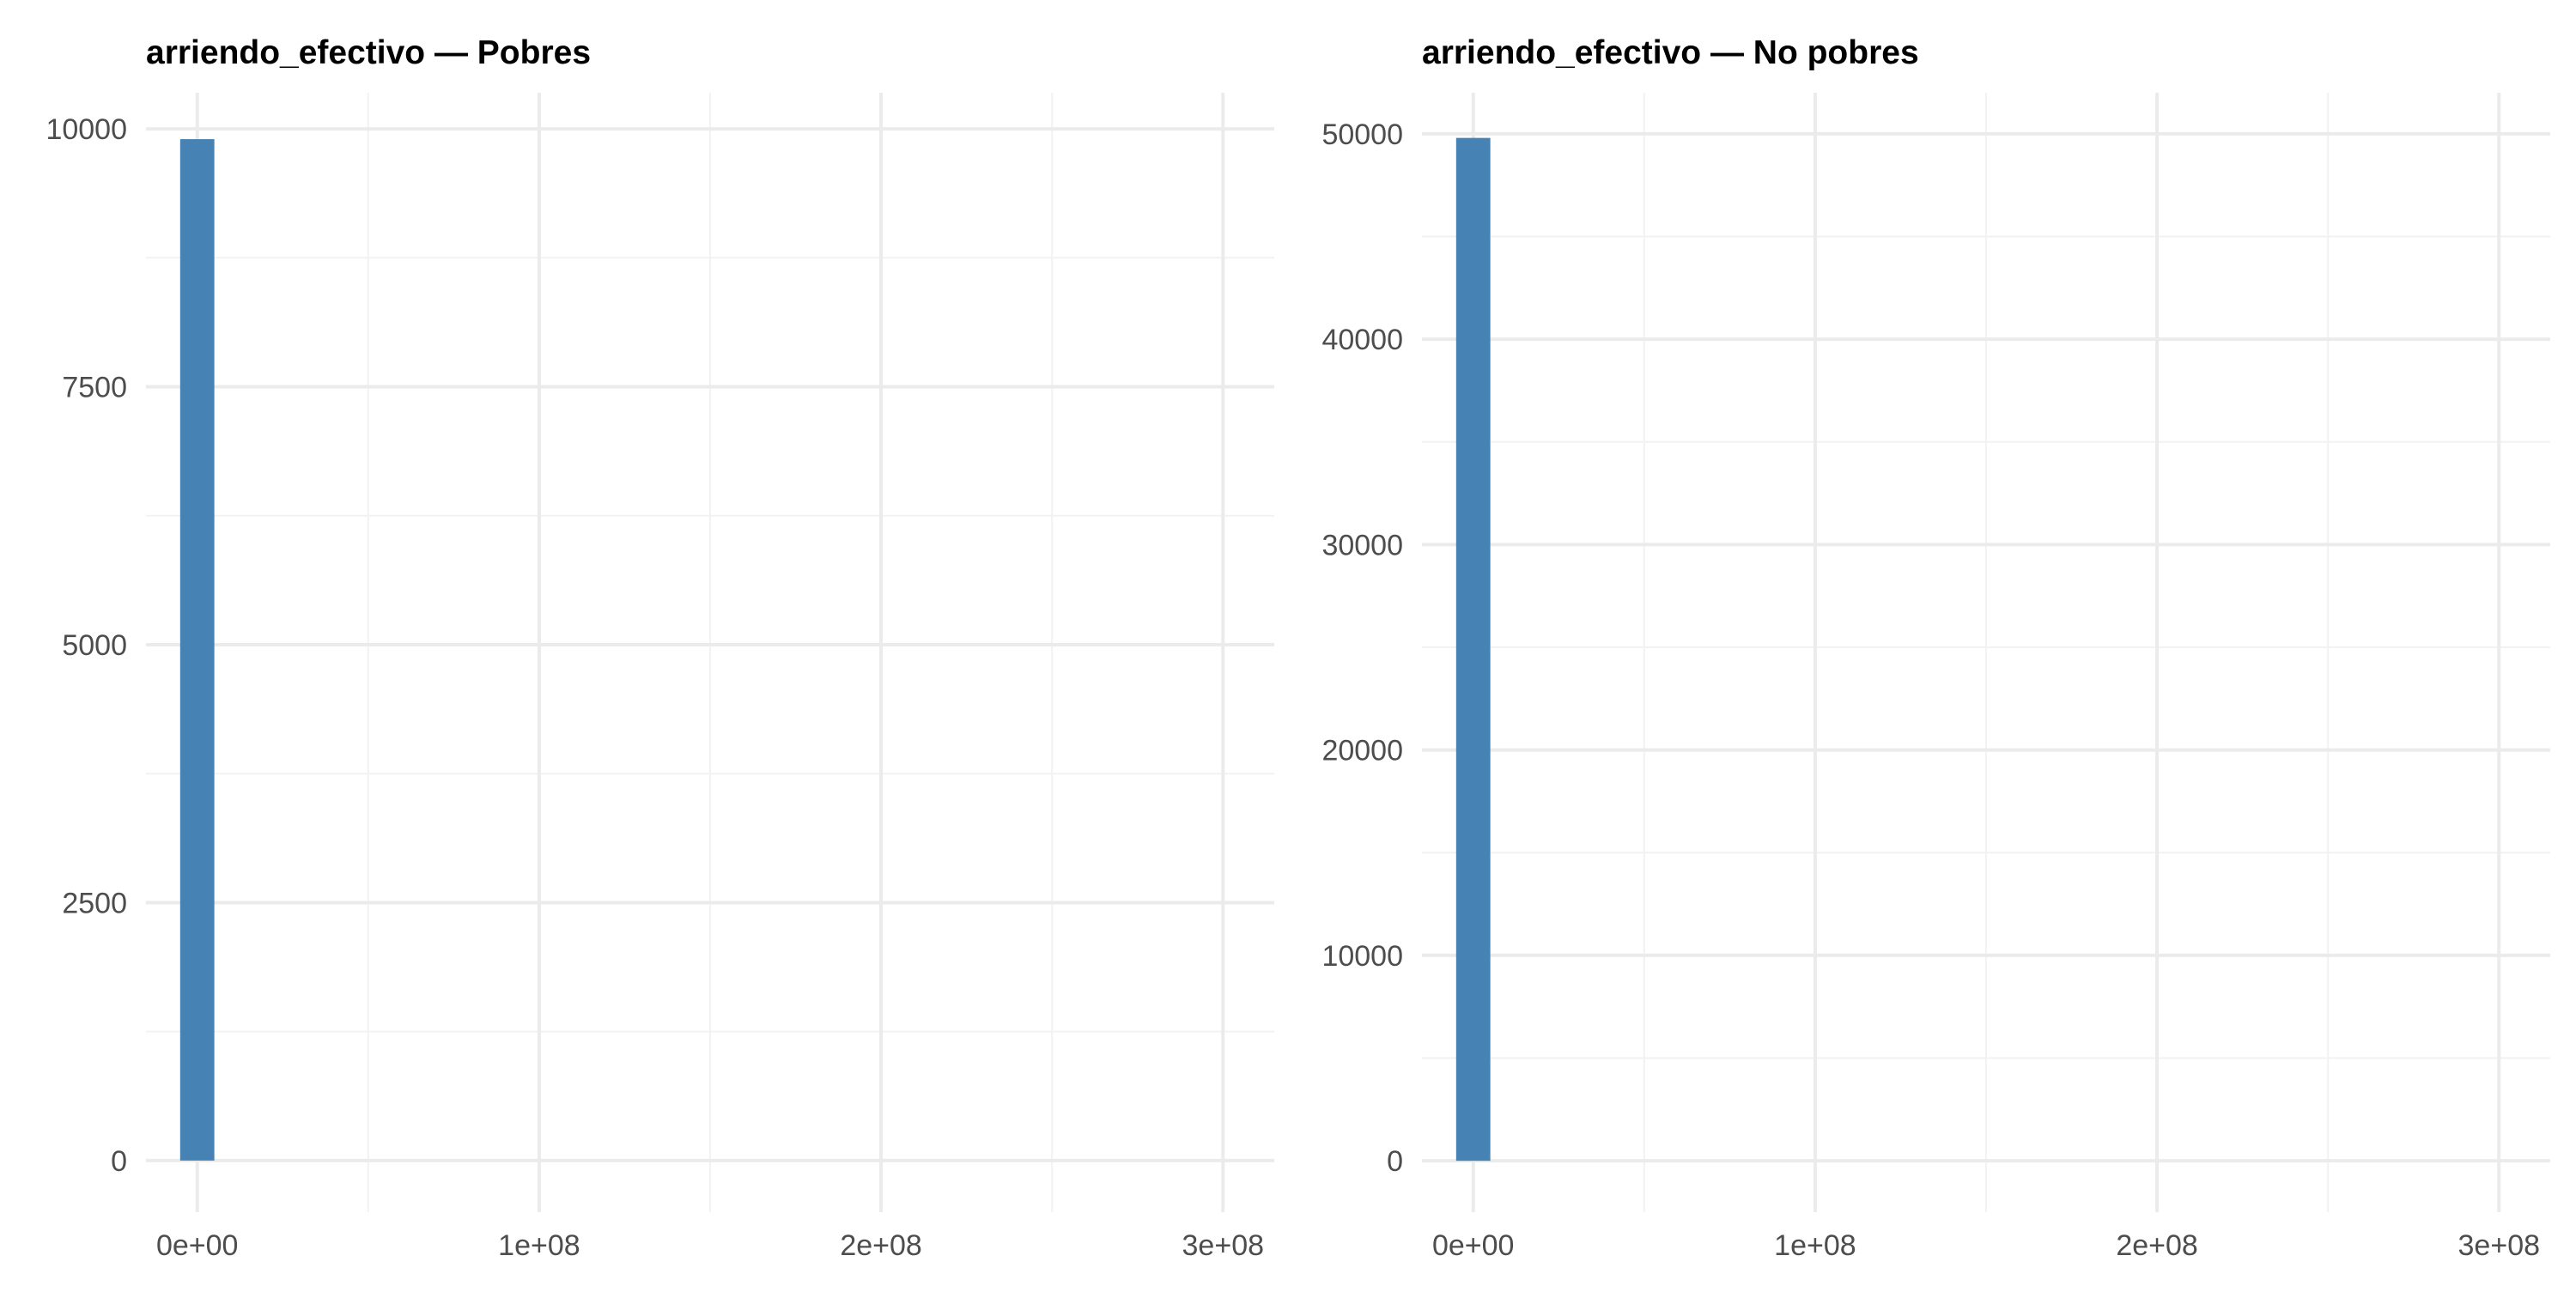 This screenshot has height=1292, width=2576. I want to click on panel-title: arriendo_efectivo — Pobres, so click(368, 52).